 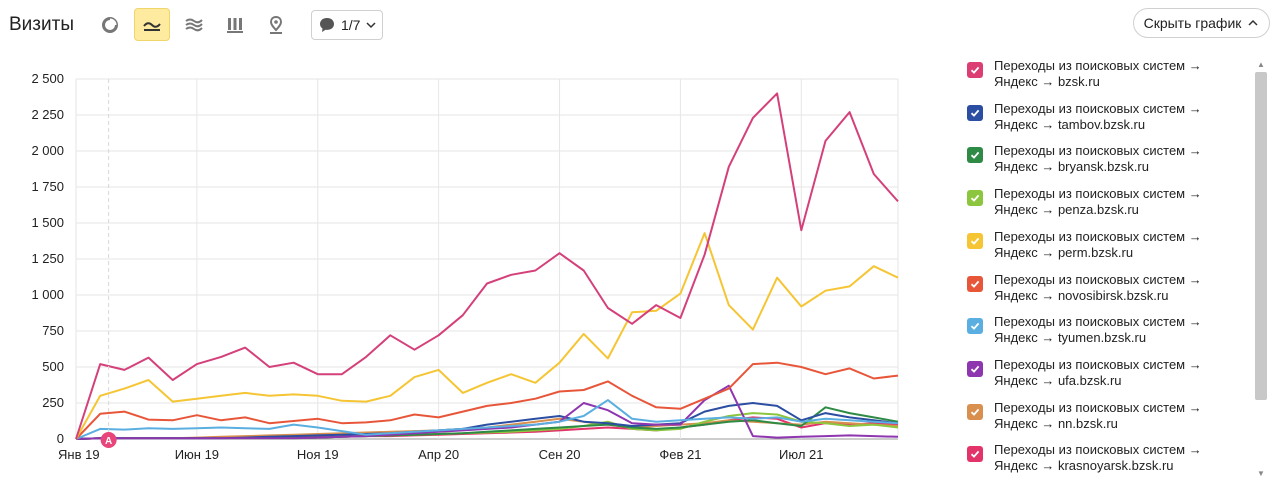 What do you see at coordinates (1058, 380) in the screenshot?
I see `legend-label-line2: Яндекс → ufa.bzsk.ru` at bounding box center [1058, 380].